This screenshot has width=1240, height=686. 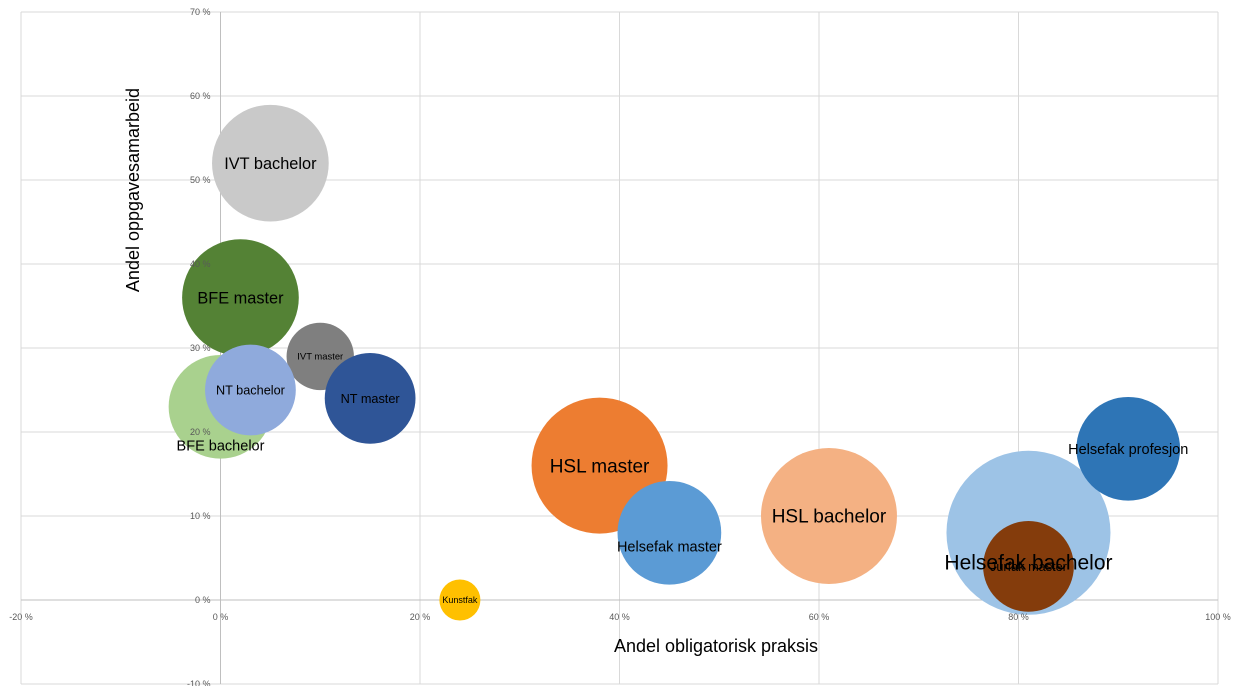 I want to click on x-tick-label: 60 %, so click(x=819, y=617).